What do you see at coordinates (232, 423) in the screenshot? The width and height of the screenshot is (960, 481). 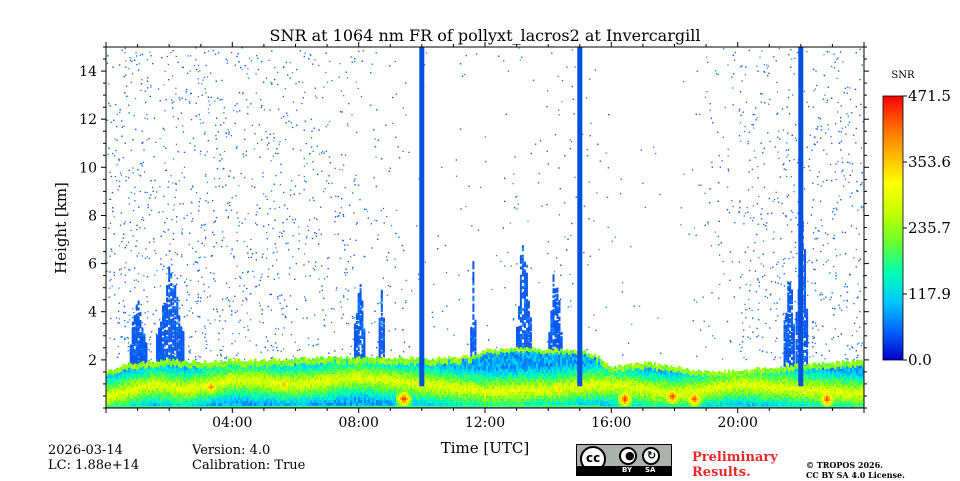 I see `x-tick-label: 04:00` at bounding box center [232, 423].